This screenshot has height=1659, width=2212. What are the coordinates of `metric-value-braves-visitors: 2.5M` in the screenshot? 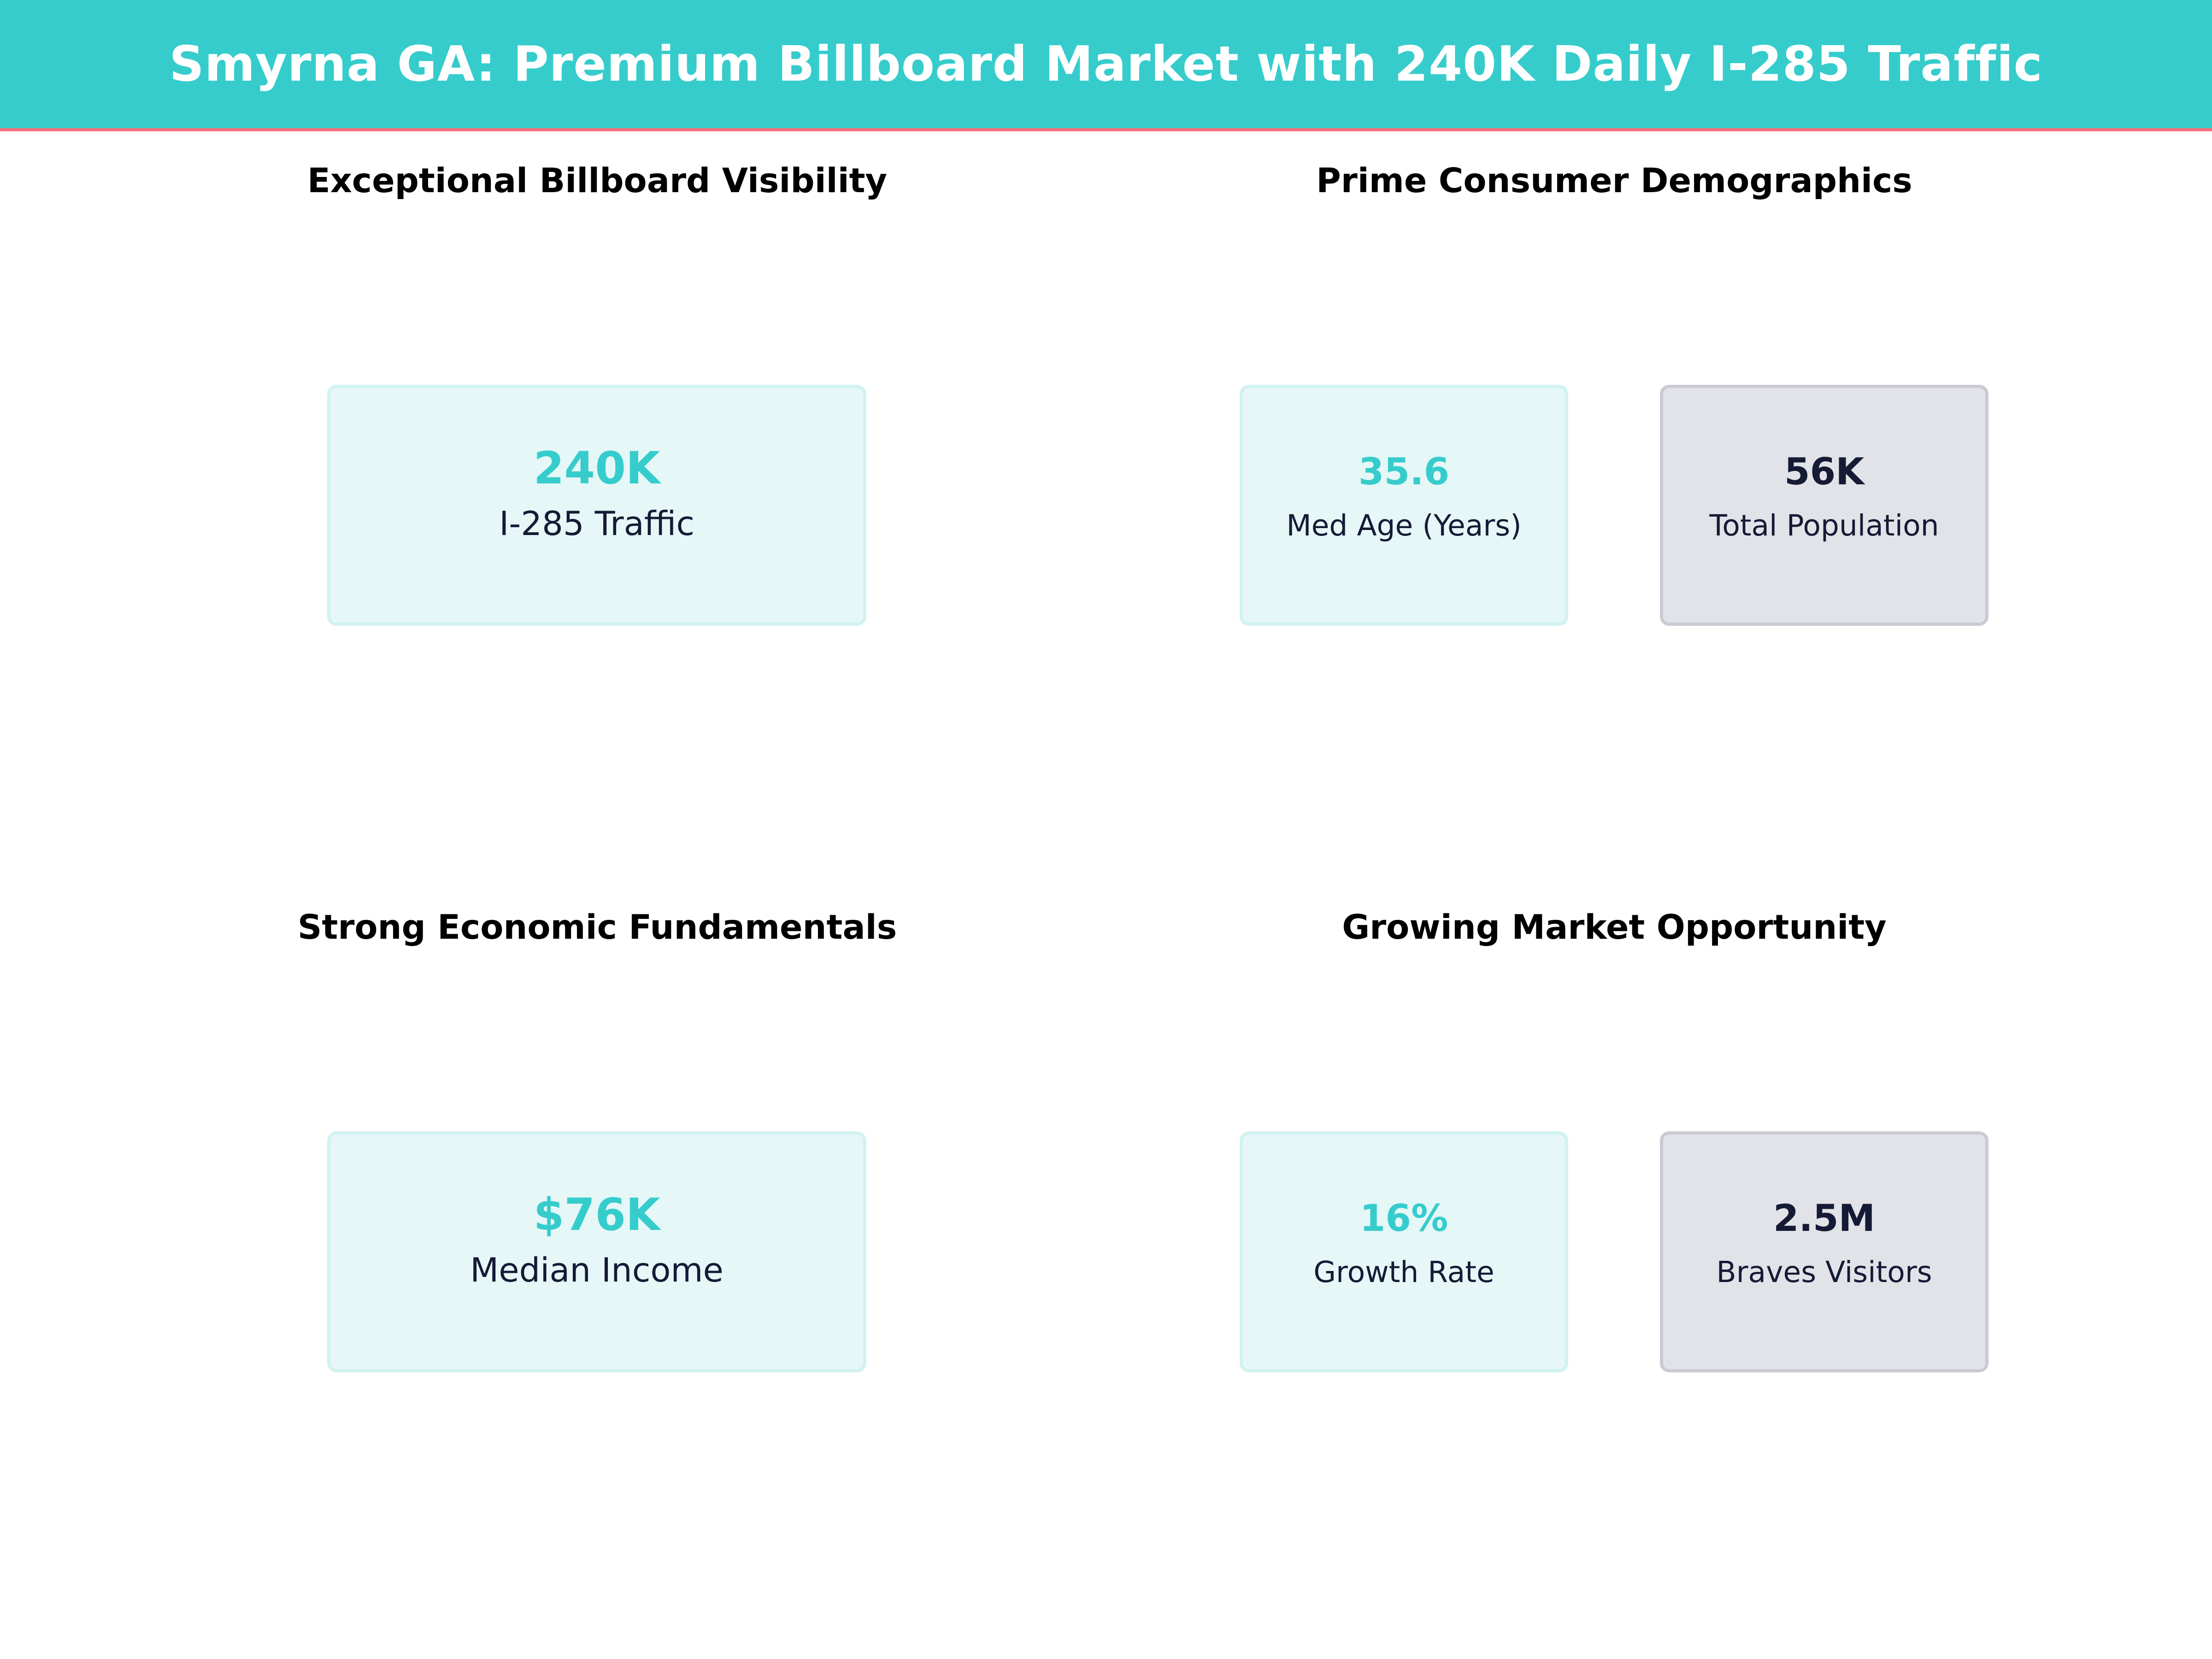 It's located at (1824, 1218).